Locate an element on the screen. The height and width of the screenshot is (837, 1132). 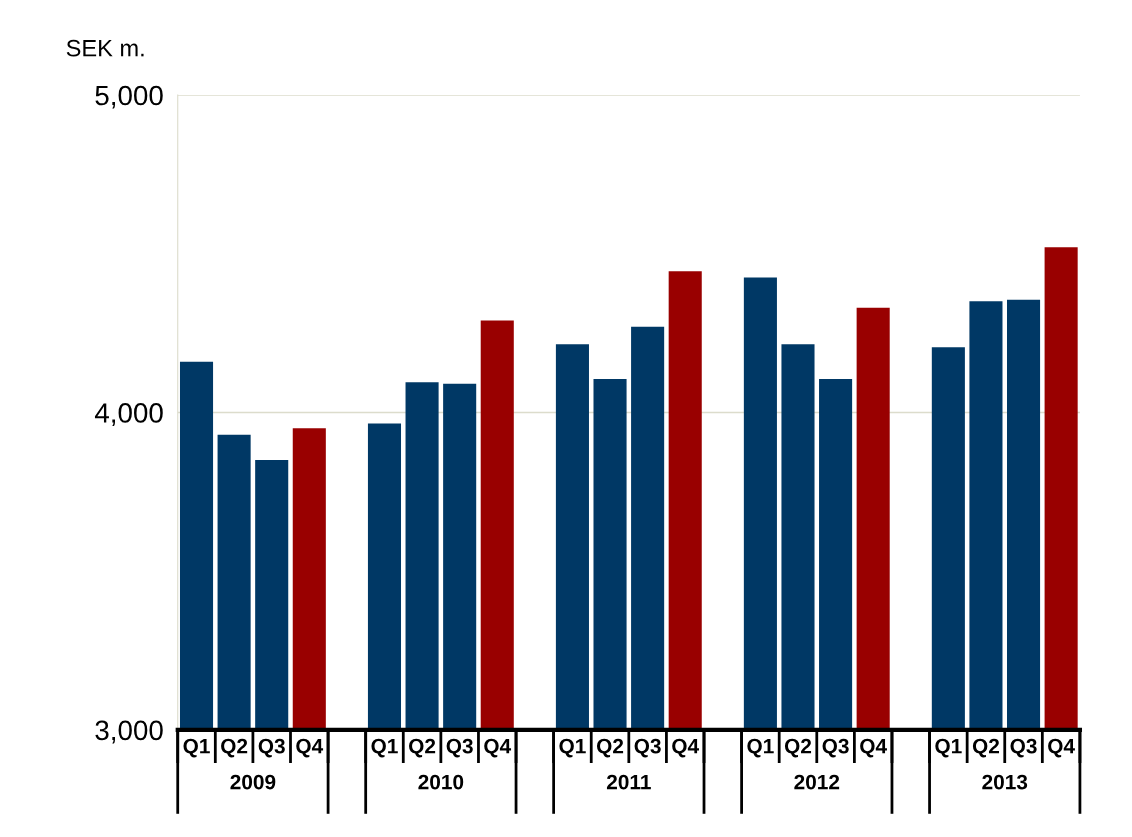
text: 2012 is located at coordinates (817, 782).